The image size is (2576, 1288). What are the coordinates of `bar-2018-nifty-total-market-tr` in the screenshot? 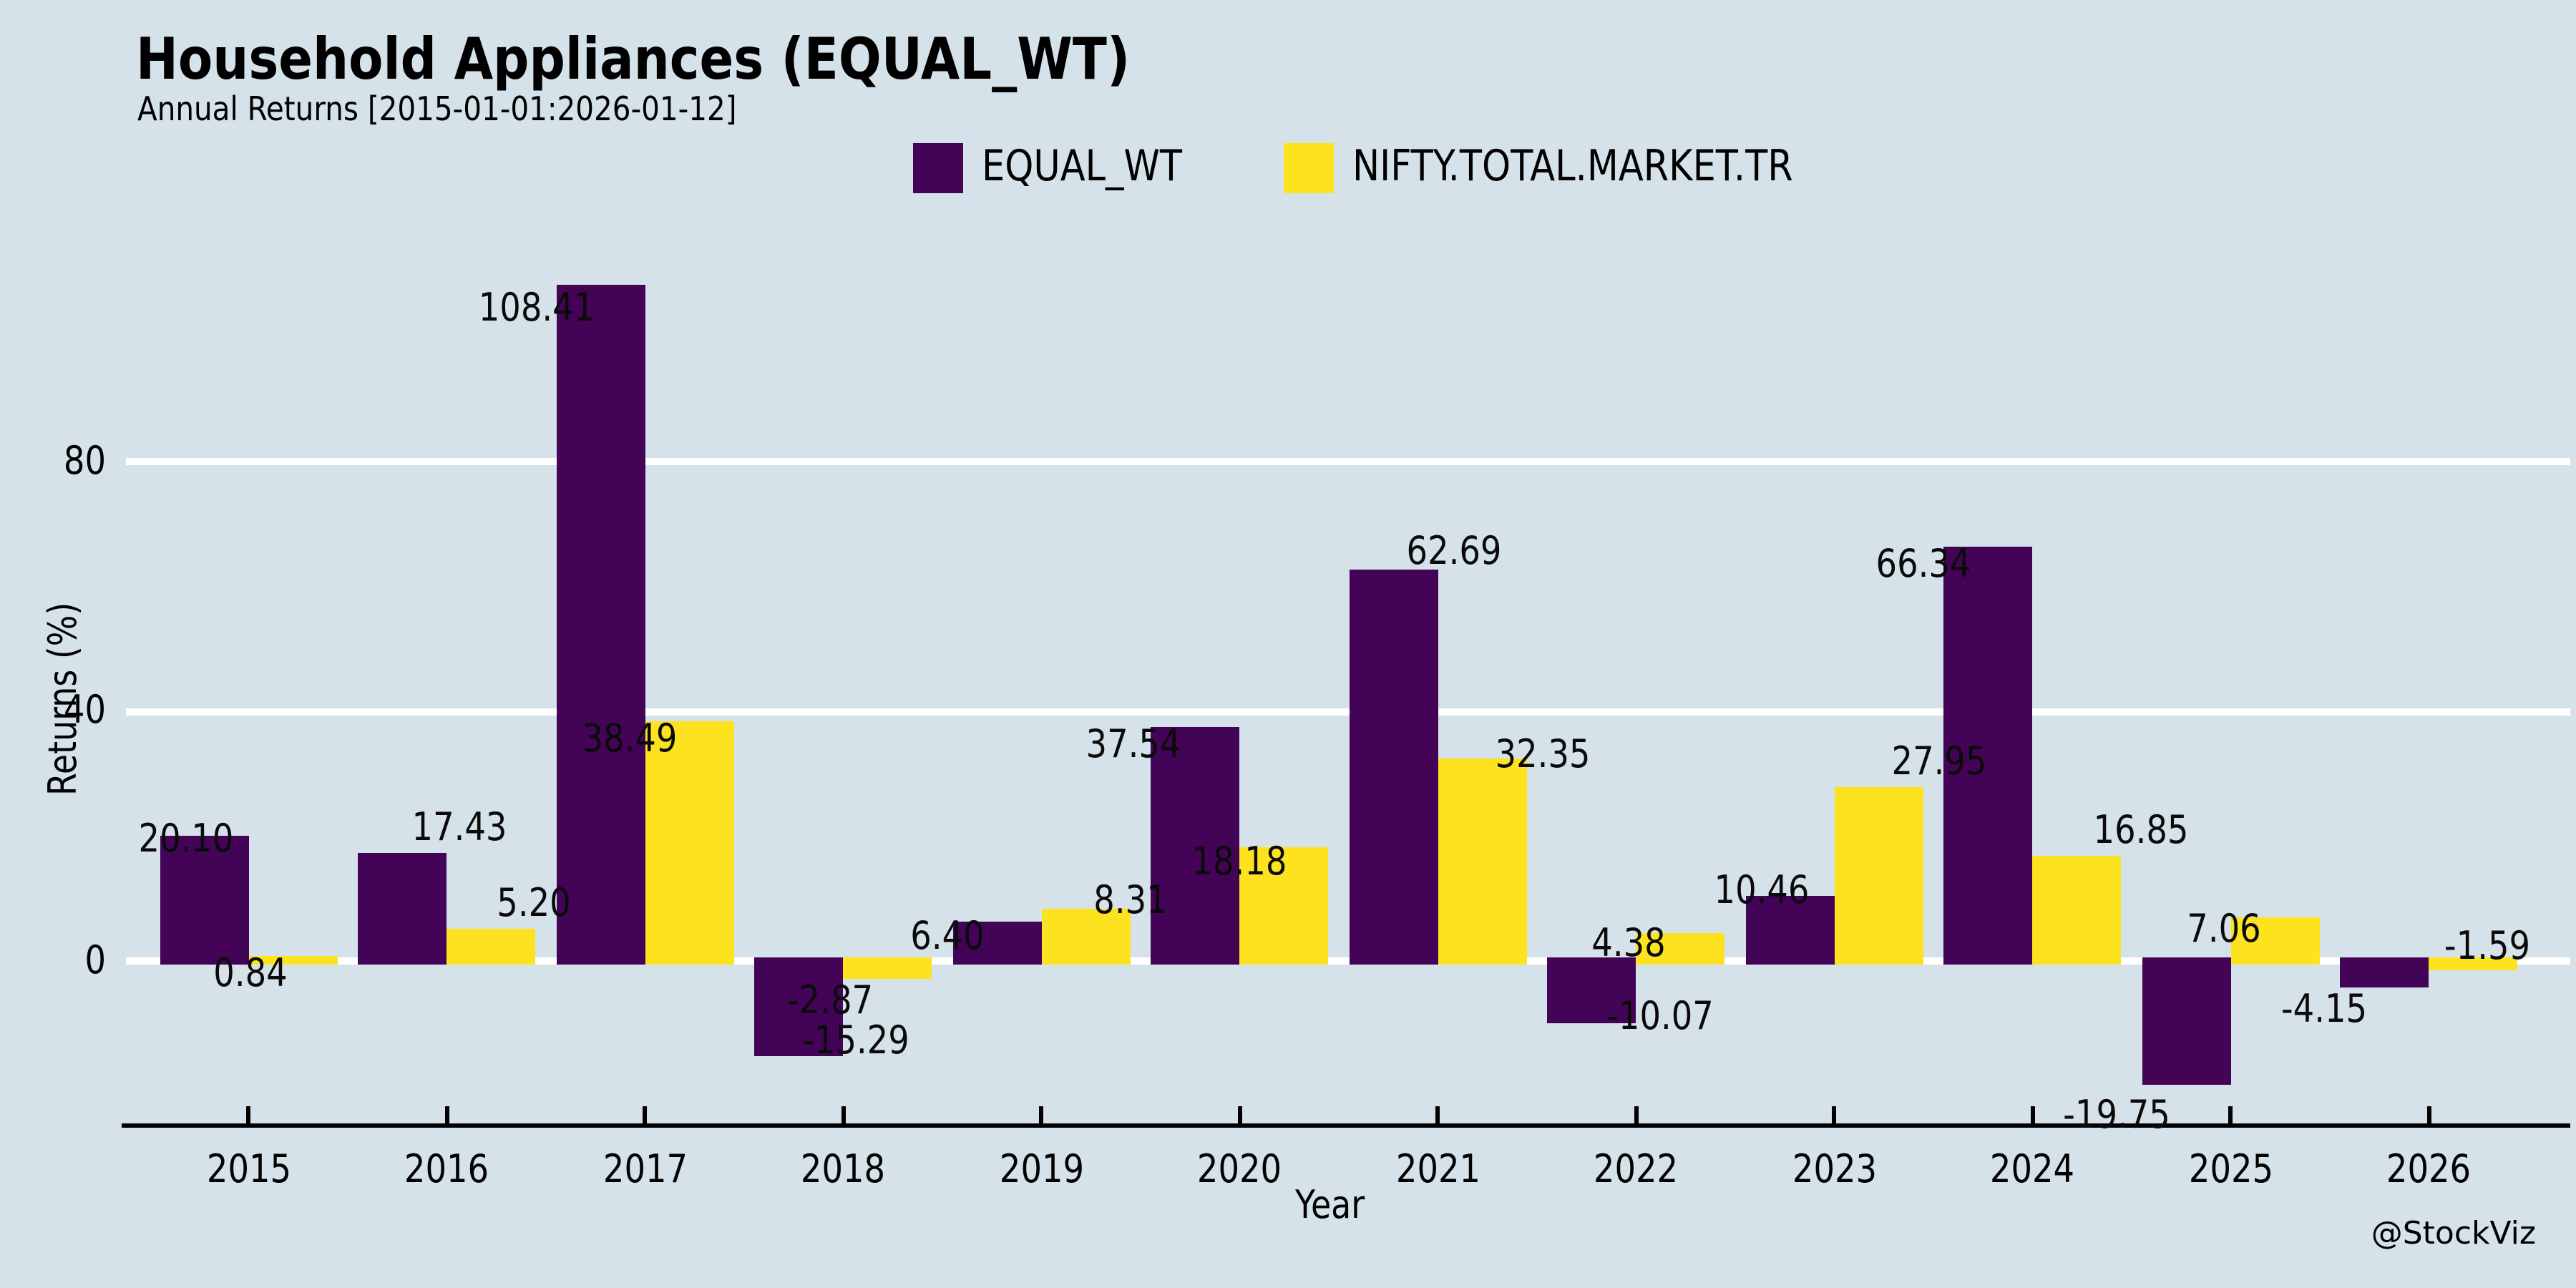 It's located at (887, 968).